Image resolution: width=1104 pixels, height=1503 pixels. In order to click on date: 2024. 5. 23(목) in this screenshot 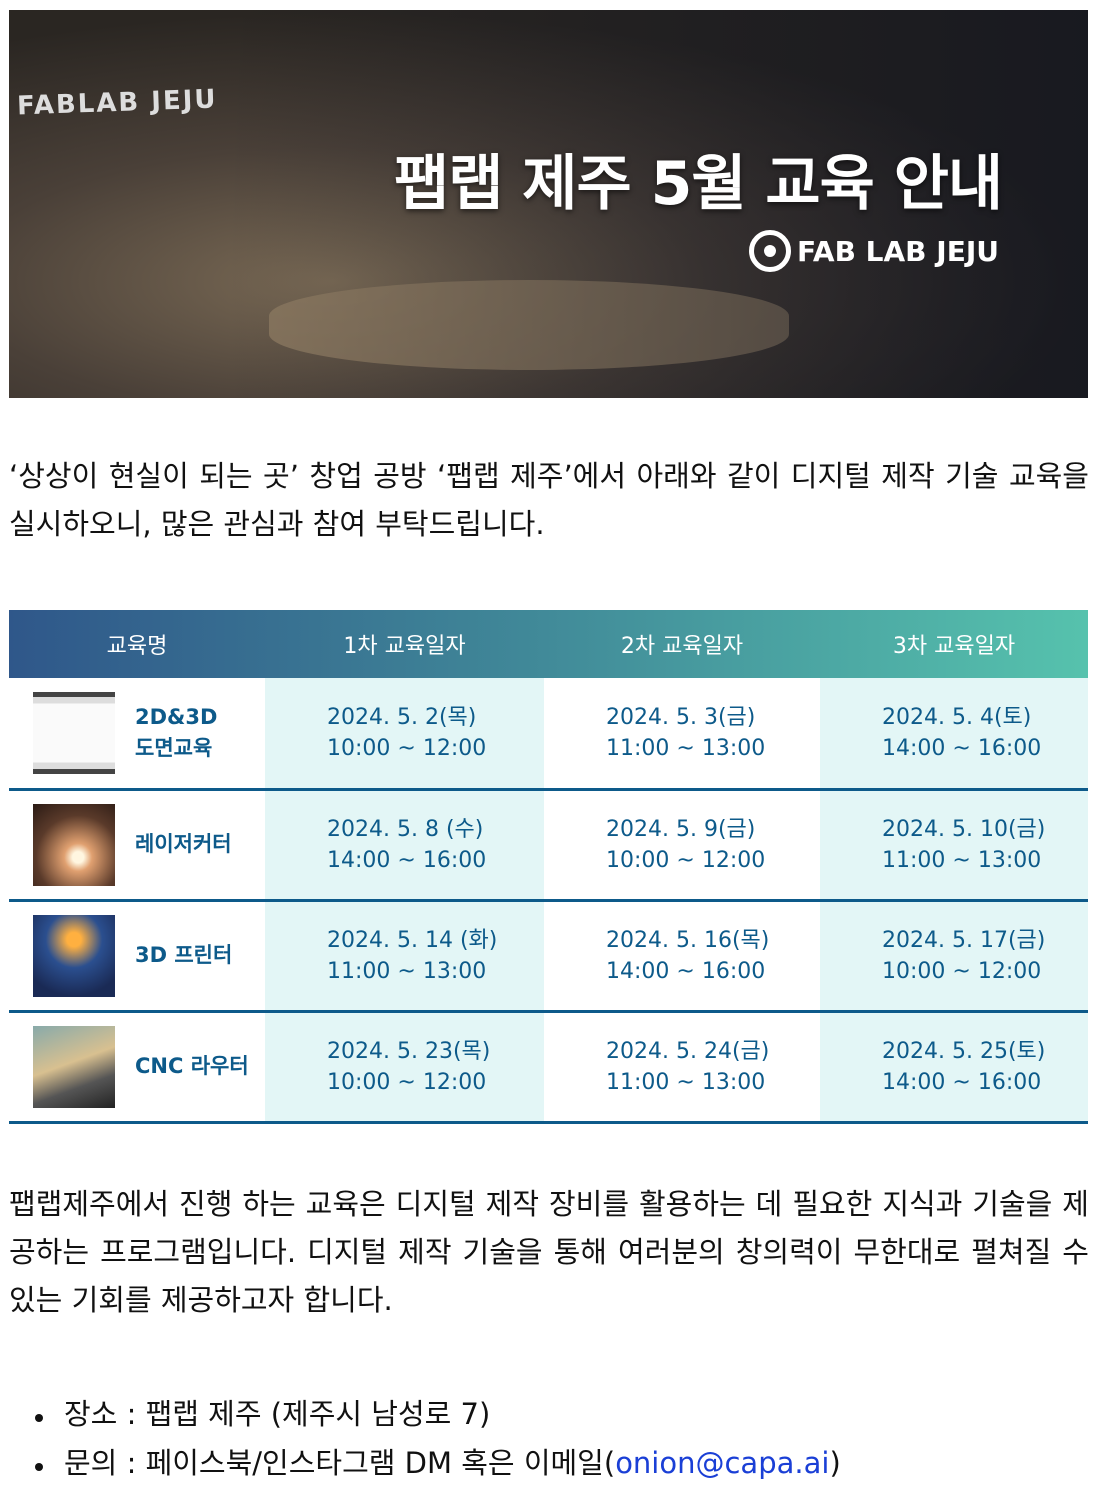, I will do `click(409, 1051)`.